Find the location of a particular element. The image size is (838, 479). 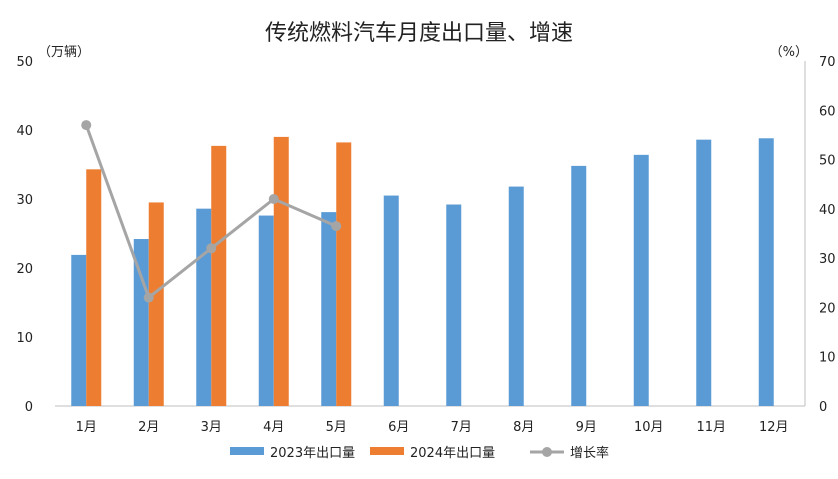

left-axis-tick-label: 50 is located at coordinates (24, 62).